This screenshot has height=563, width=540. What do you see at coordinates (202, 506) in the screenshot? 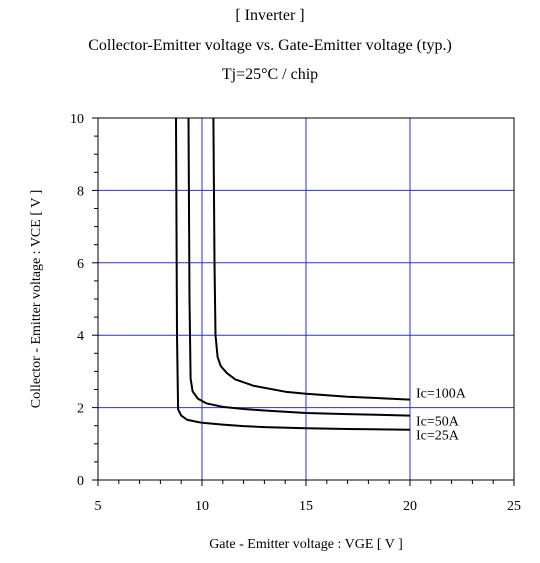
I see `x-tick-label: 10` at bounding box center [202, 506].